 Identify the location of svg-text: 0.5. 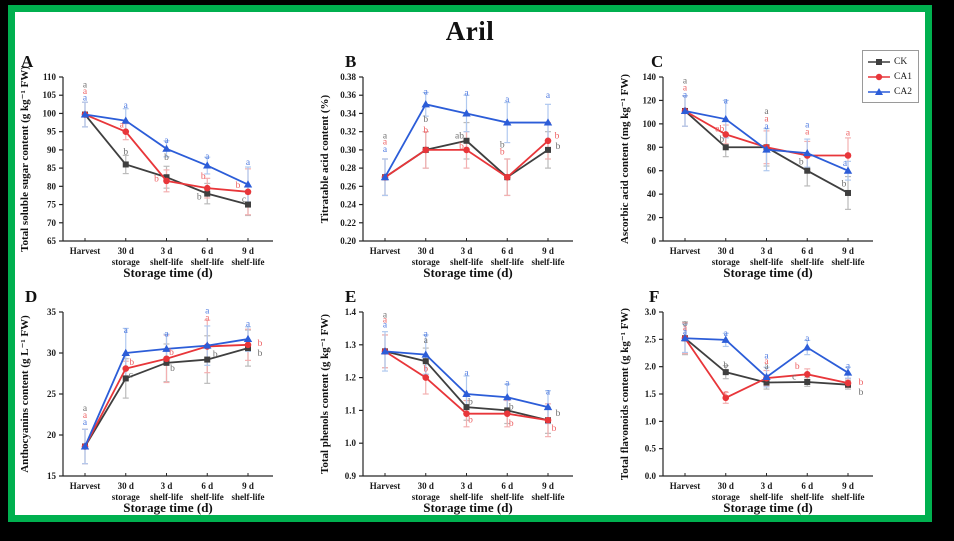
(651, 449).